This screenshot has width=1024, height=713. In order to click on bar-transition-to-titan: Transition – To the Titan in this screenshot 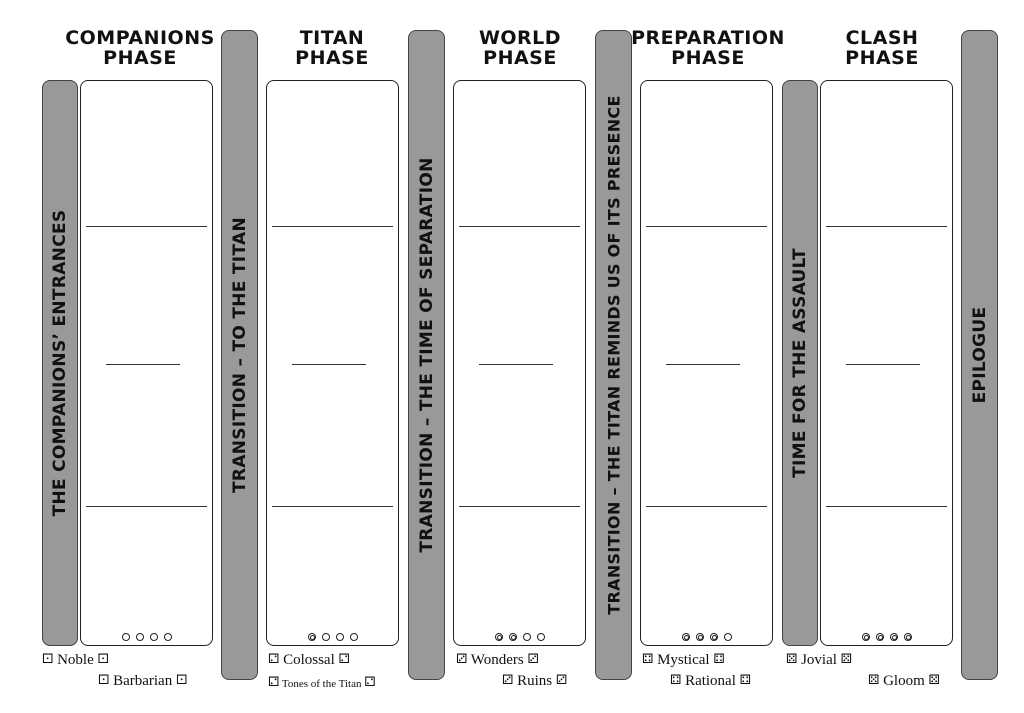, I will do `click(239, 355)`.